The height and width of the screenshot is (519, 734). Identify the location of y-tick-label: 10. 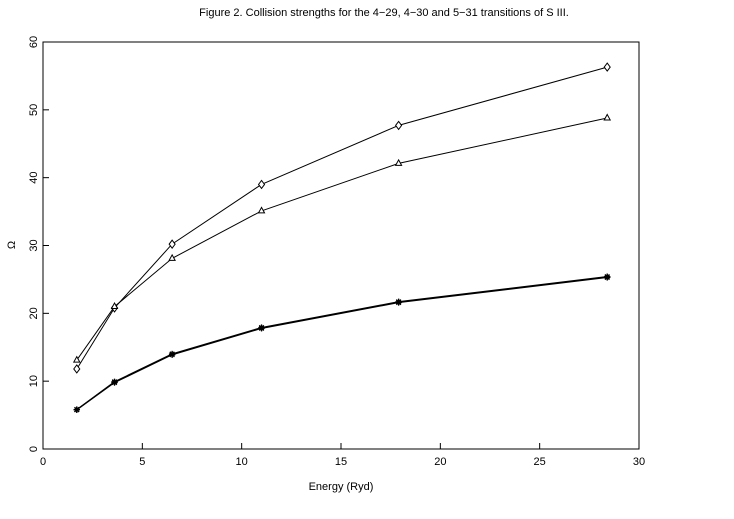
(34, 381).